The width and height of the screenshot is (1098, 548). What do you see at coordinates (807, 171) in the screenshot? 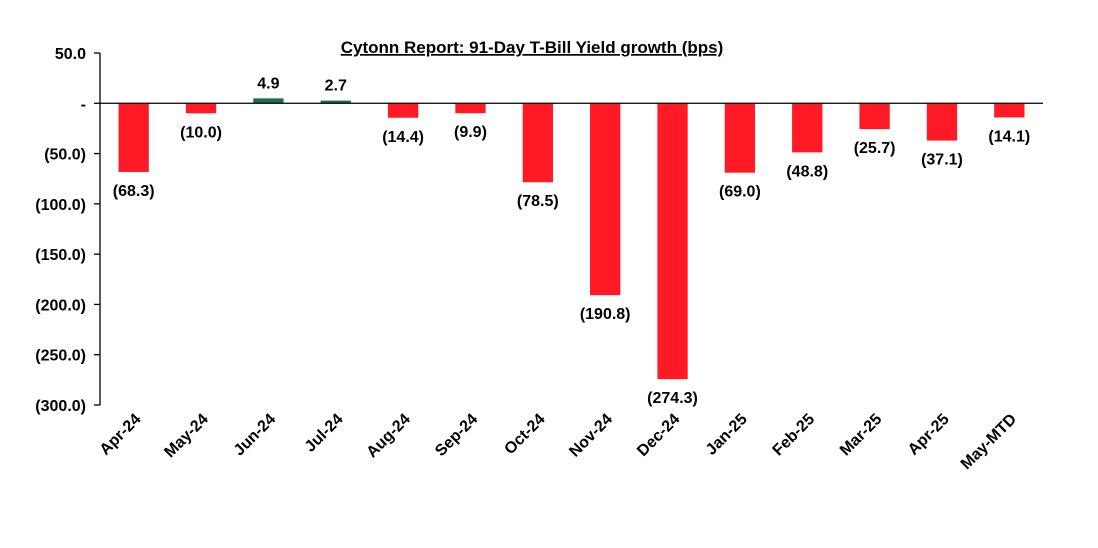
I see `data-label: (48.8)` at bounding box center [807, 171].